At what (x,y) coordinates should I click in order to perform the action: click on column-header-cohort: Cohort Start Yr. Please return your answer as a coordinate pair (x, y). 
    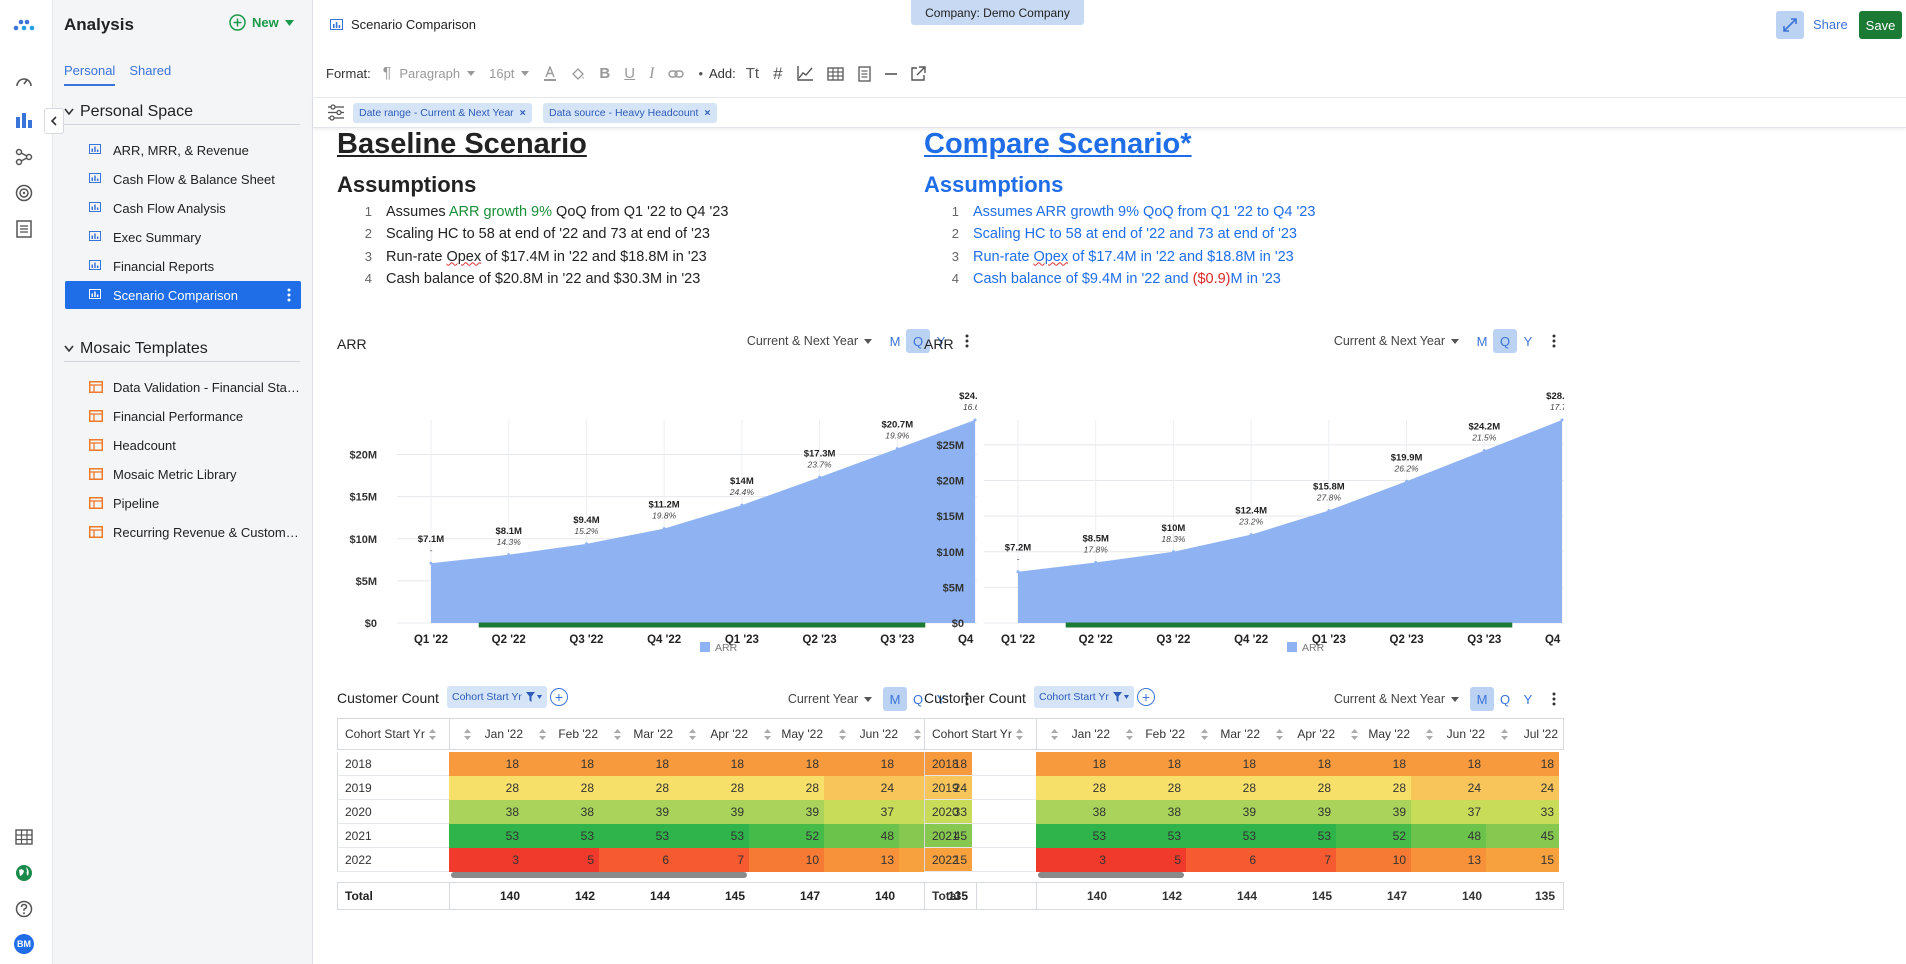
    Looking at the image, I should click on (981, 734).